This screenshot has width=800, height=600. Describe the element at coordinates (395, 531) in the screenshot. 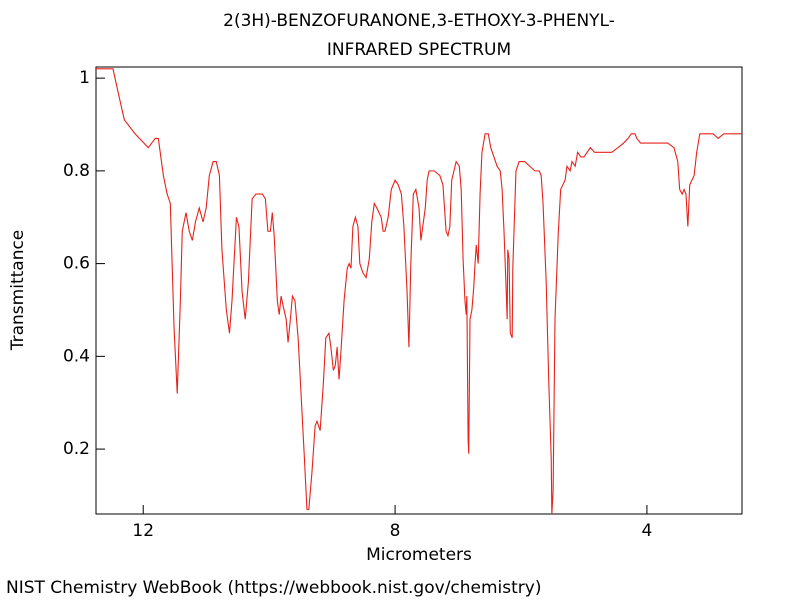

I see `x-tick-label: 8` at that location.